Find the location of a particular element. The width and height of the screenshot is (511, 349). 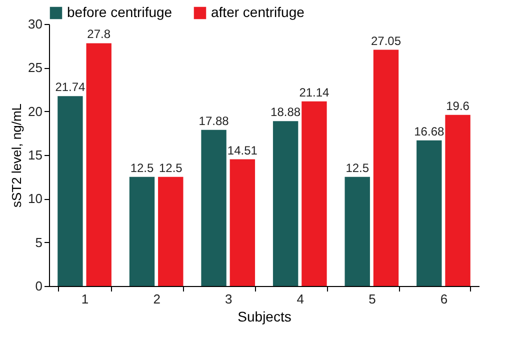

x-tick-label: 6 is located at coordinates (444, 299).